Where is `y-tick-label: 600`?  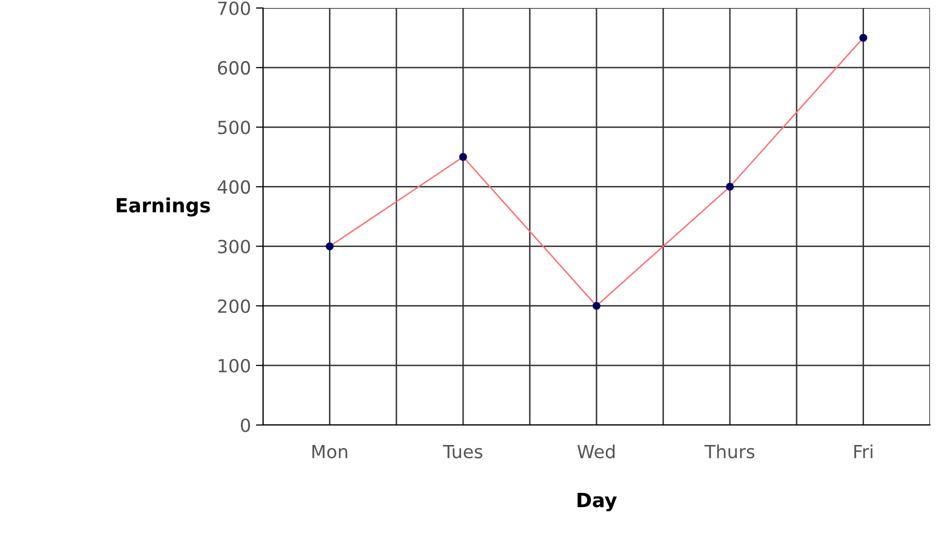 y-tick-label: 600 is located at coordinates (234, 68).